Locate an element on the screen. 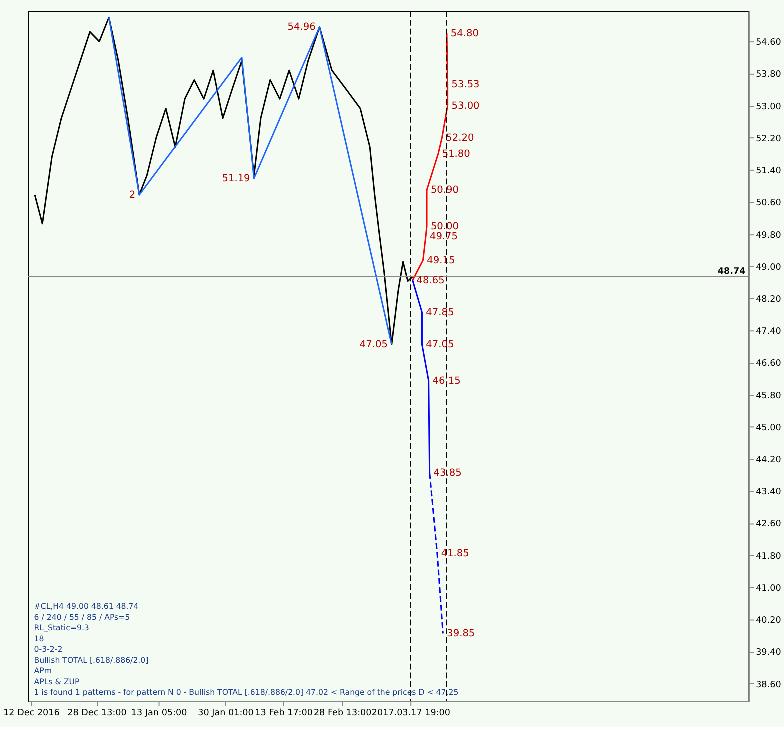  y-tick-label: 52.20 is located at coordinates (769, 139).